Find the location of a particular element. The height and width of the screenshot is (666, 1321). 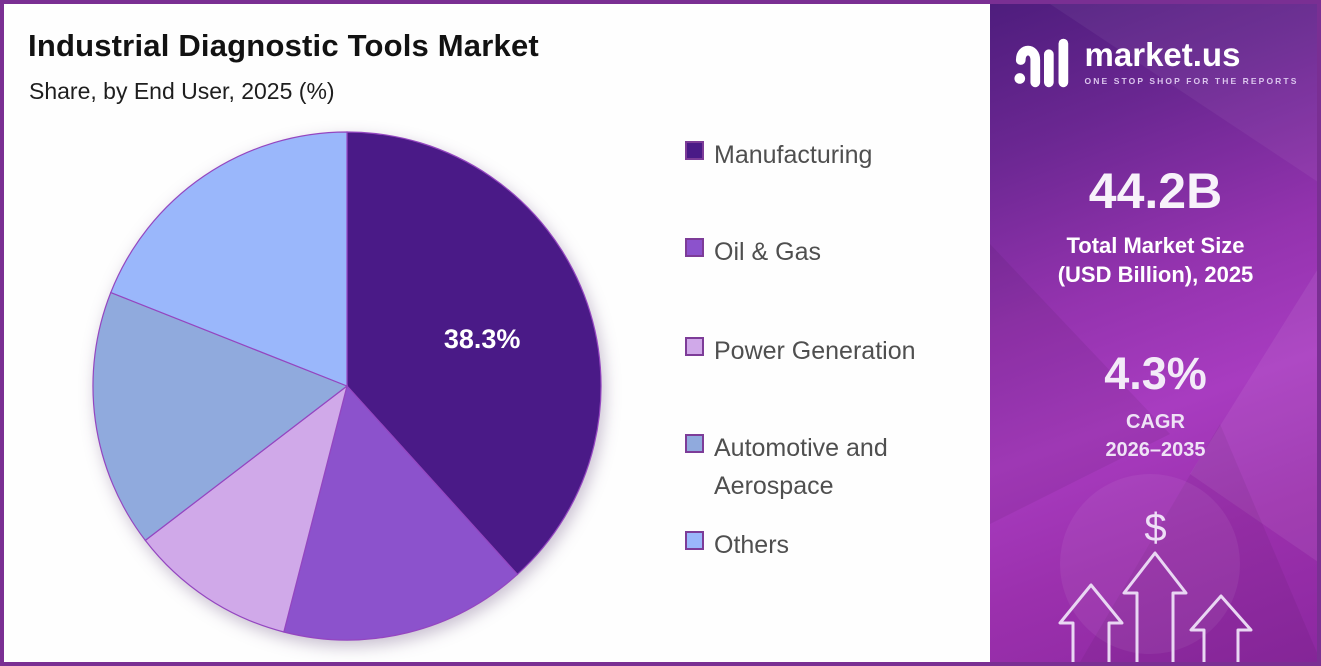

legend-label: Oil & Gas is located at coordinates (767, 252).